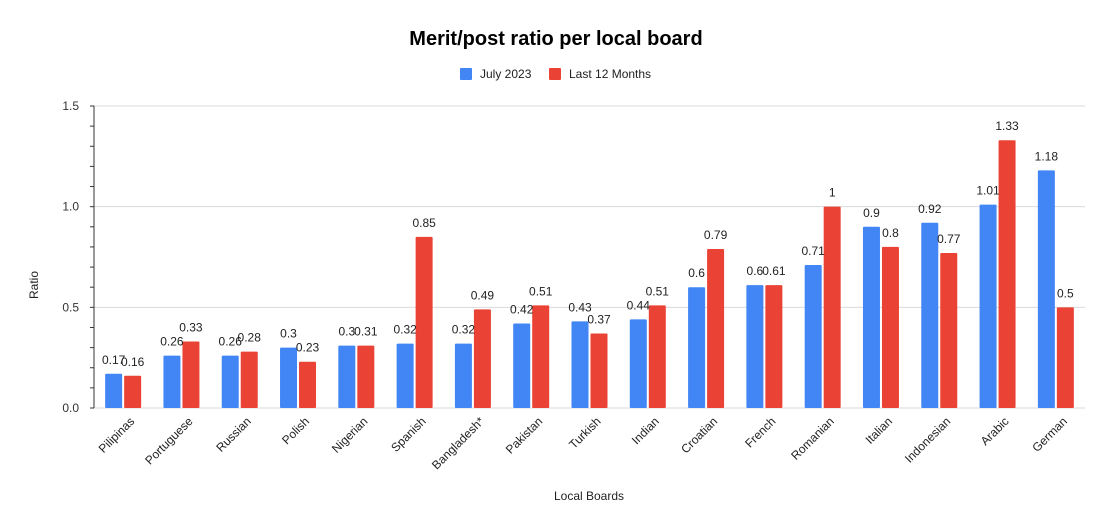 This screenshot has width=1113, height=529. Describe the element at coordinates (233, 434) in the screenshot. I see `x-category-label: Russian` at that location.